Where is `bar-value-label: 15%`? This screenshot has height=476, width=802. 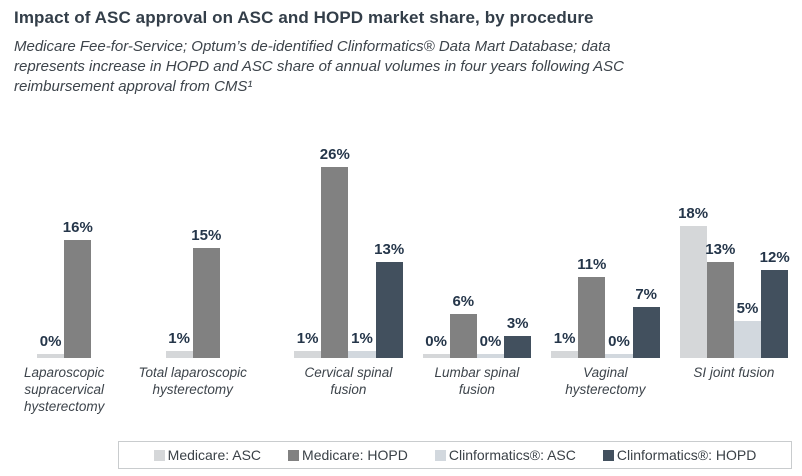 bar-value-label: 15% is located at coordinates (206, 235).